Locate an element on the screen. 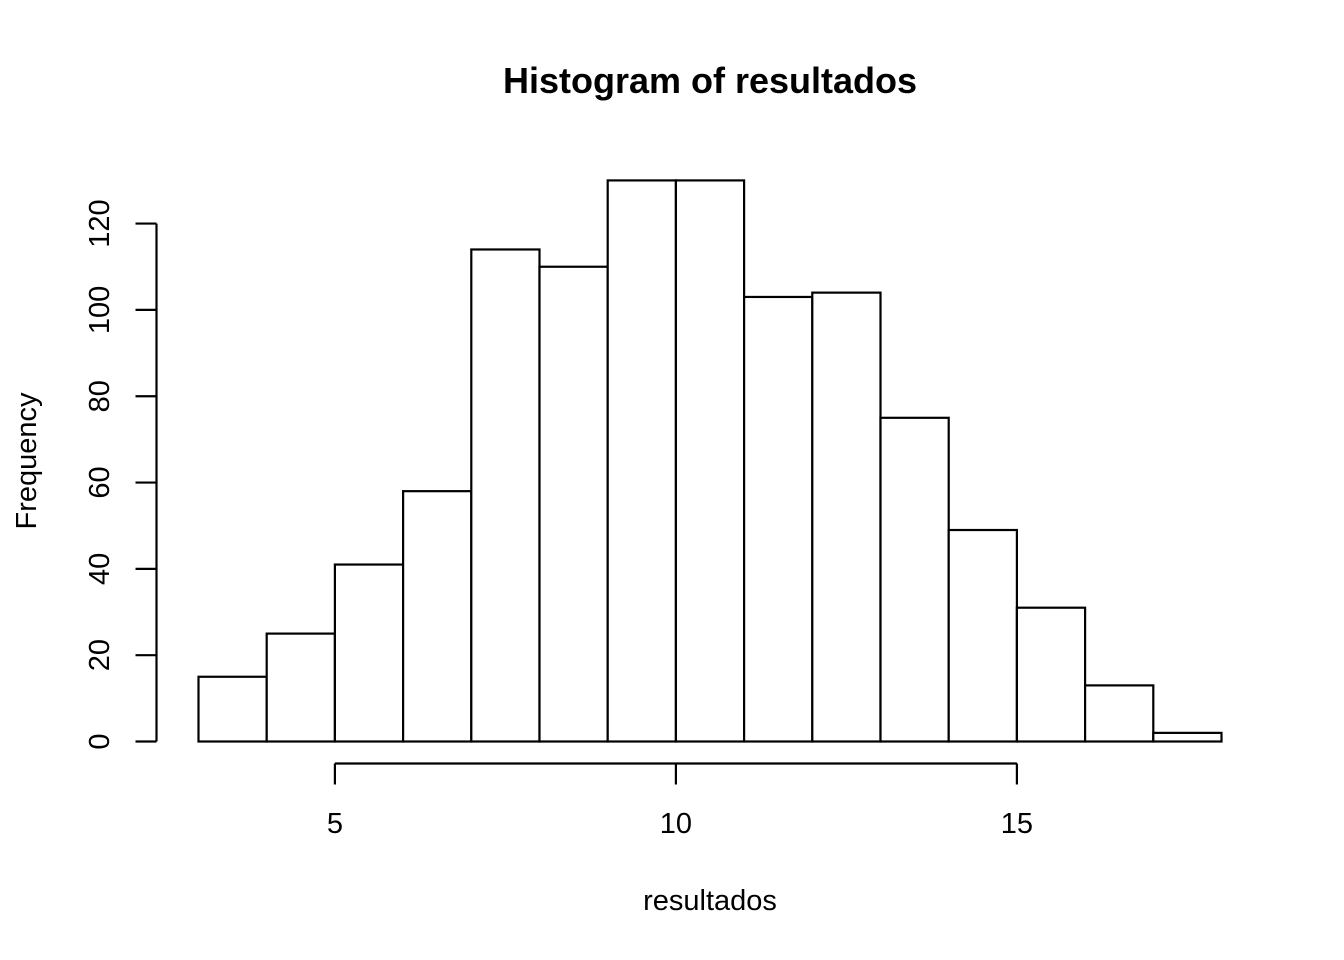  y-tick-label: 80 is located at coordinates (100, 396).